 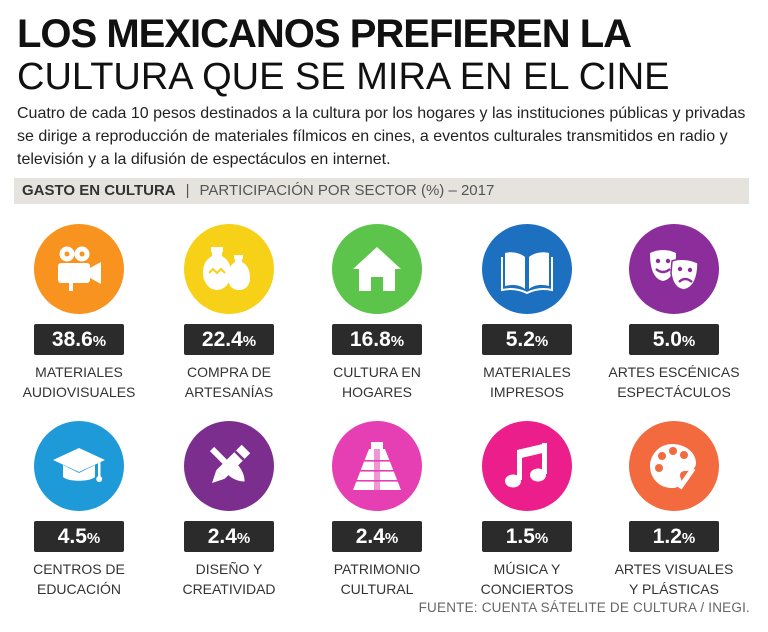 I want to click on theater-masks-icon, so click(x=674, y=270).